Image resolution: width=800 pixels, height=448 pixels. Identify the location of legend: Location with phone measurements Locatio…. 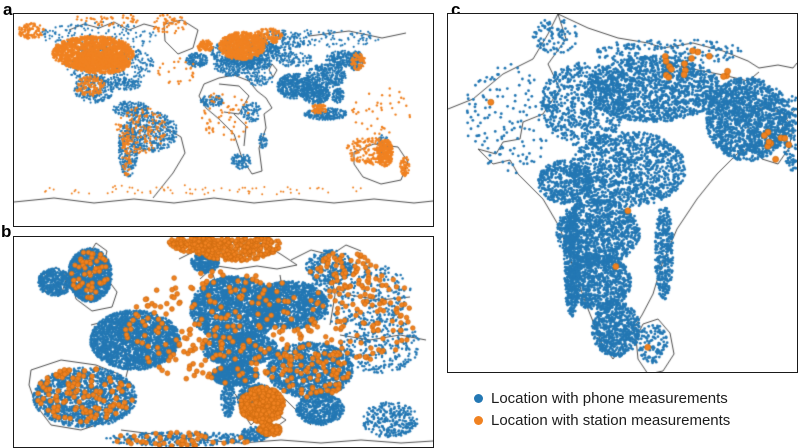
(602, 409).